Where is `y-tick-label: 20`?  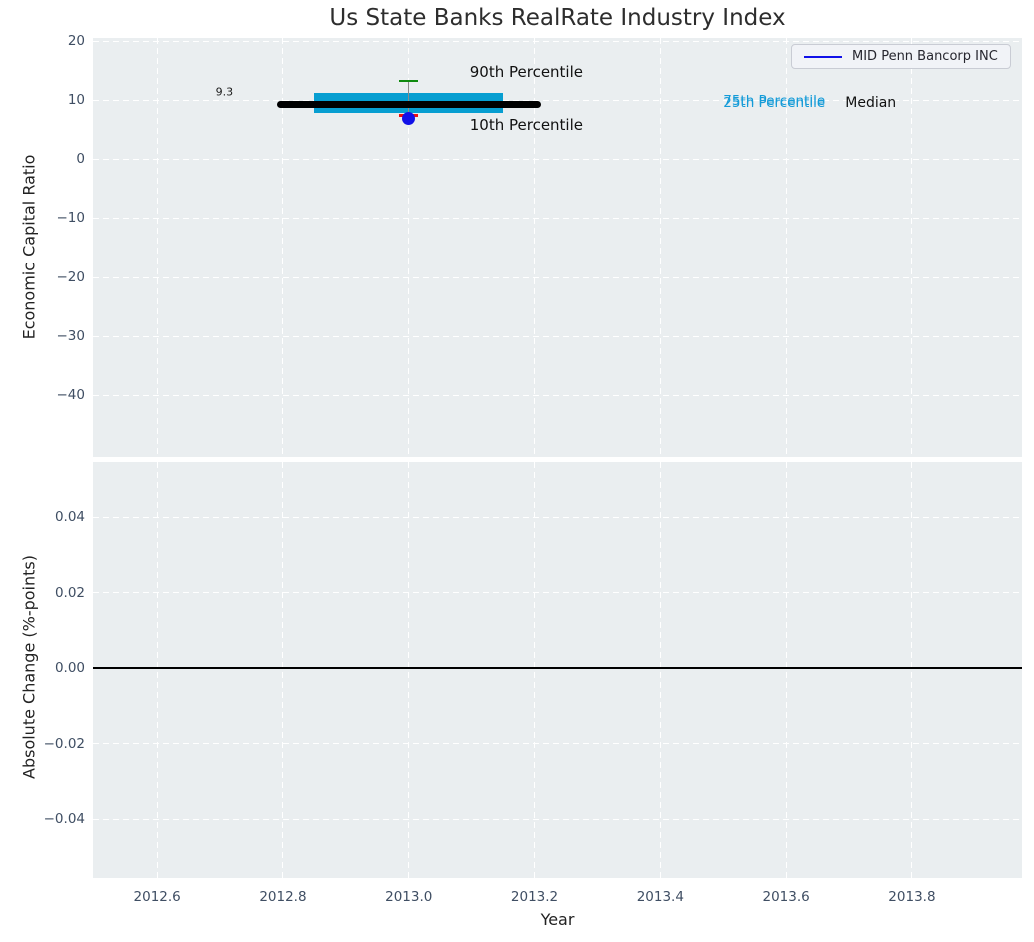 y-tick-label: 20 is located at coordinates (76, 41).